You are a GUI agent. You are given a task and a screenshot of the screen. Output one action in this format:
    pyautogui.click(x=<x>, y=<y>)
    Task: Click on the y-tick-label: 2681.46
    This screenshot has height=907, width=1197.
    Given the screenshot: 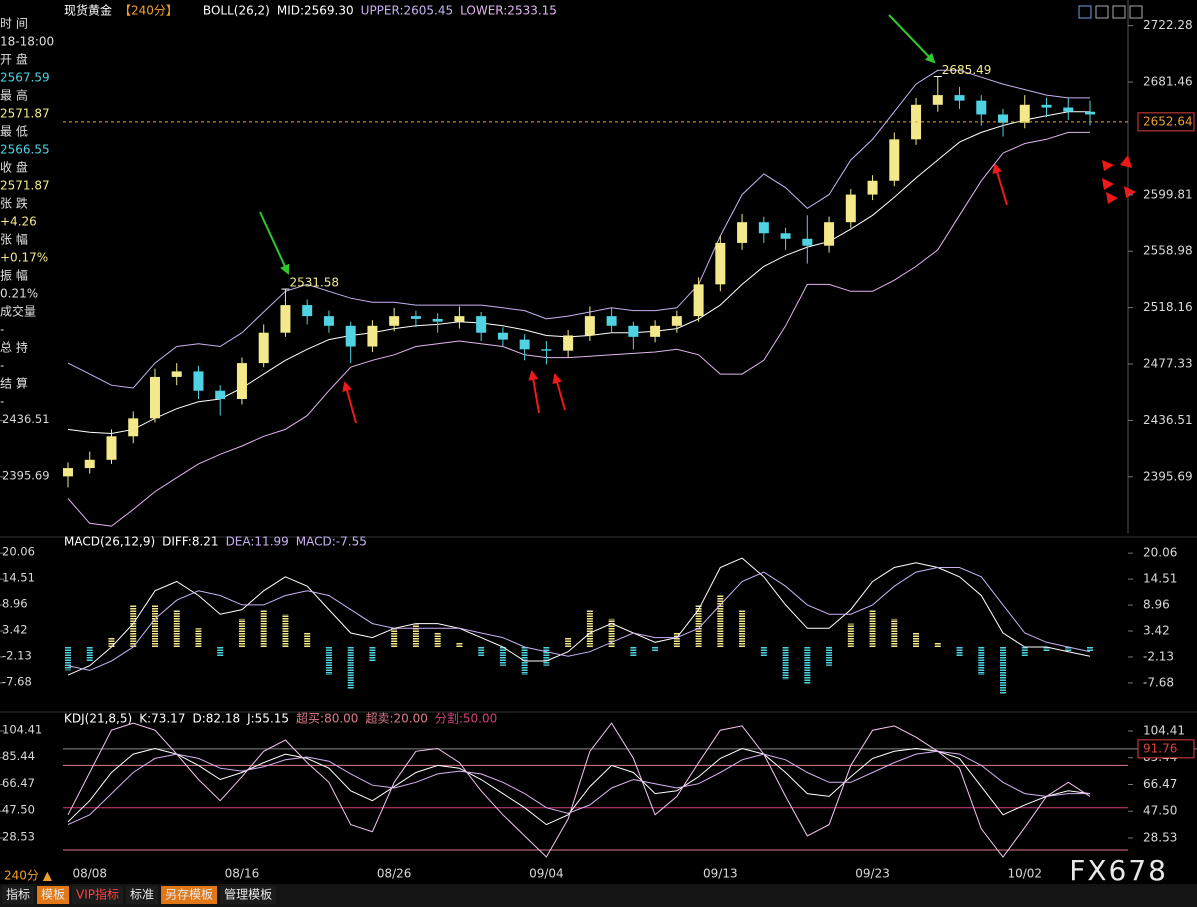 What is the action you would take?
    pyautogui.click(x=1168, y=82)
    